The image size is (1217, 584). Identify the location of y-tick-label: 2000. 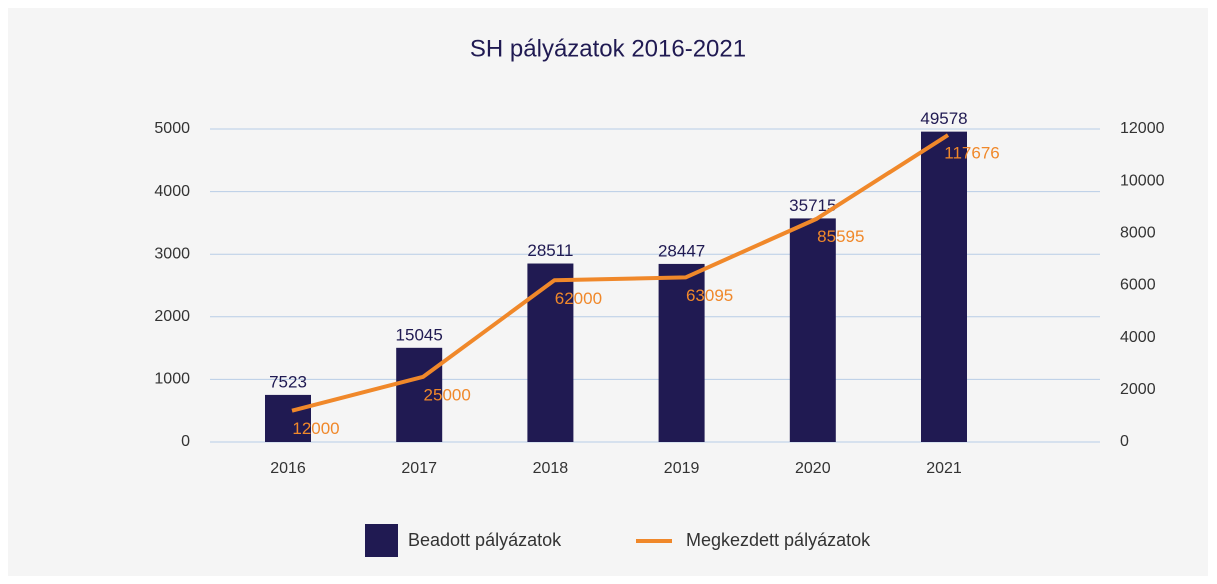
(172, 316).